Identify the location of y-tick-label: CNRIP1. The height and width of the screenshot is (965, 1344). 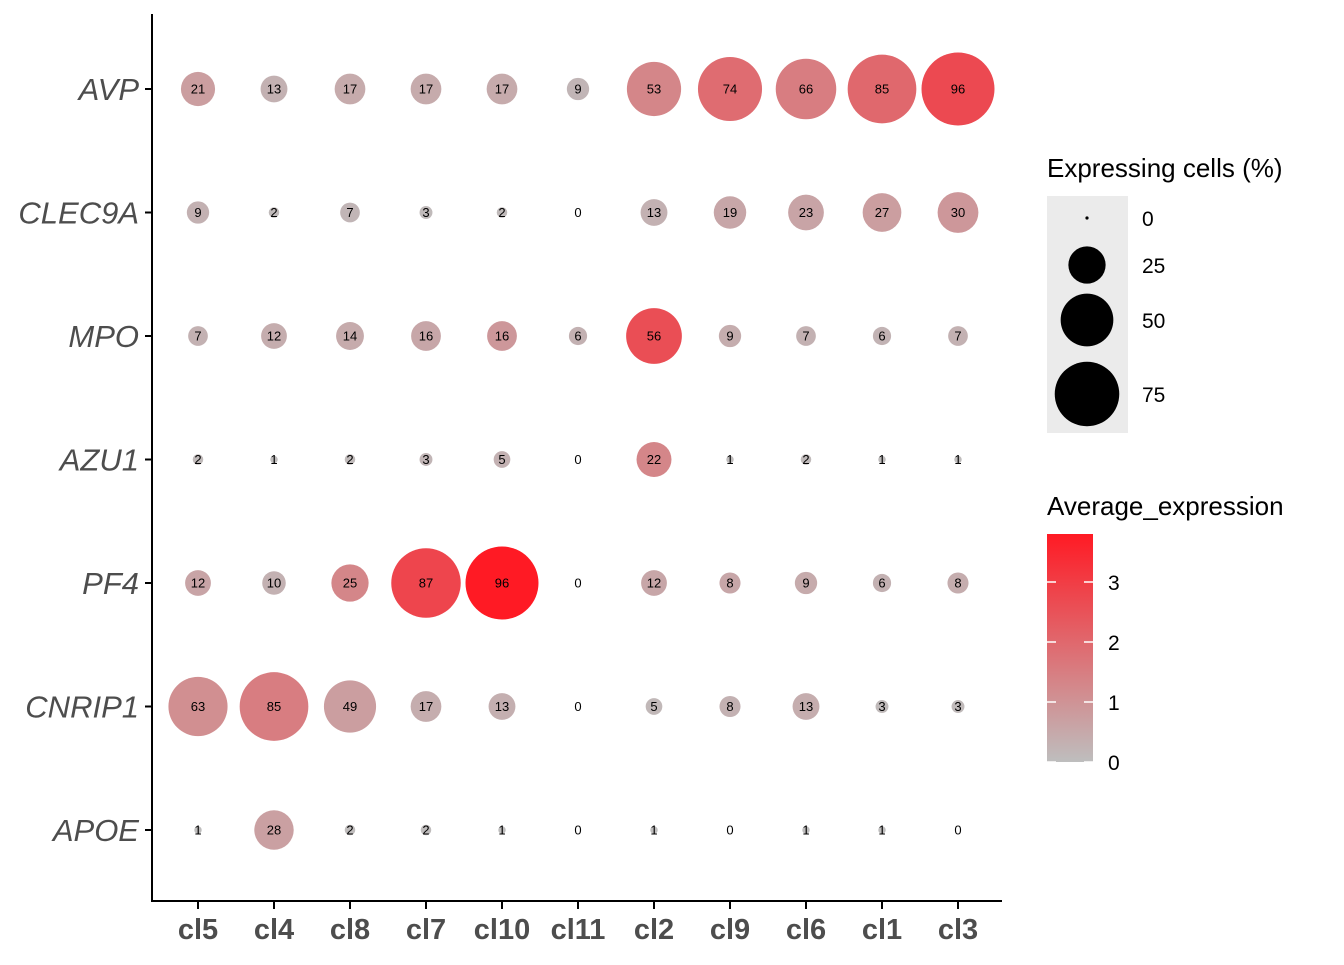
(82, 707).